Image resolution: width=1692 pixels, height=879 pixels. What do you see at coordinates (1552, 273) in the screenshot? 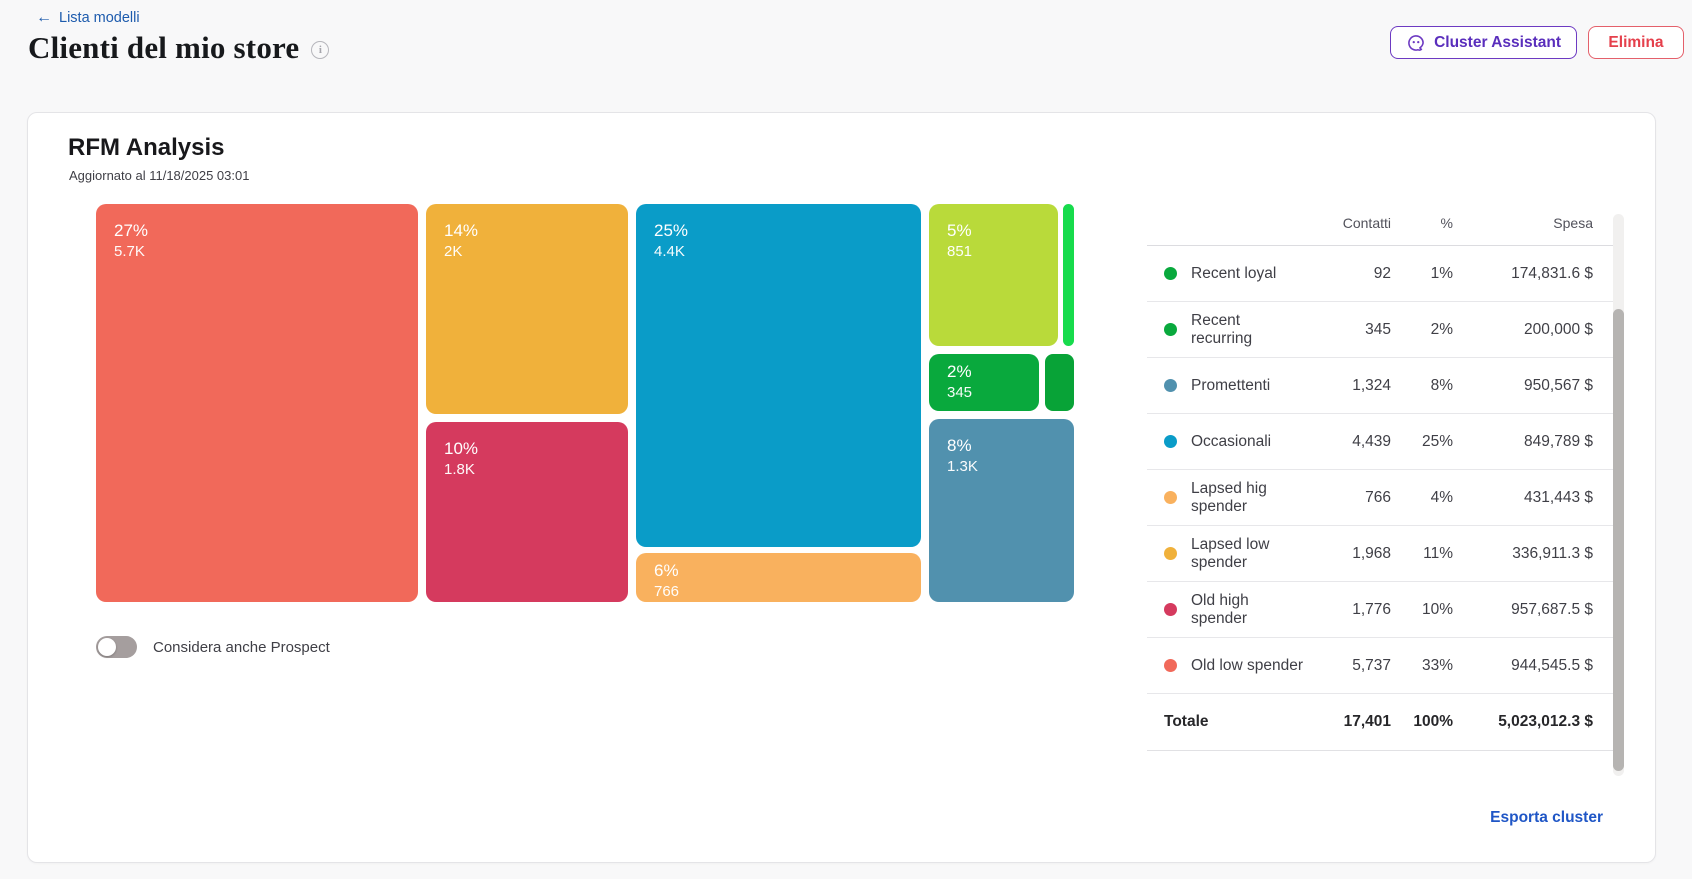
I see `cell-spesa: 174,831.6 $` at bounding box center [1552, 273].